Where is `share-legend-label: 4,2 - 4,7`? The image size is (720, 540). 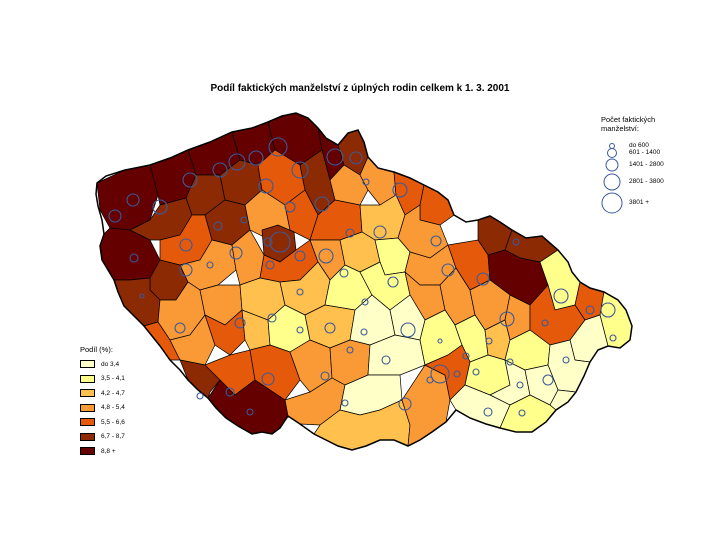 share-legend-label: 4,2 - 4,7 is located at coordinates (113, 393).